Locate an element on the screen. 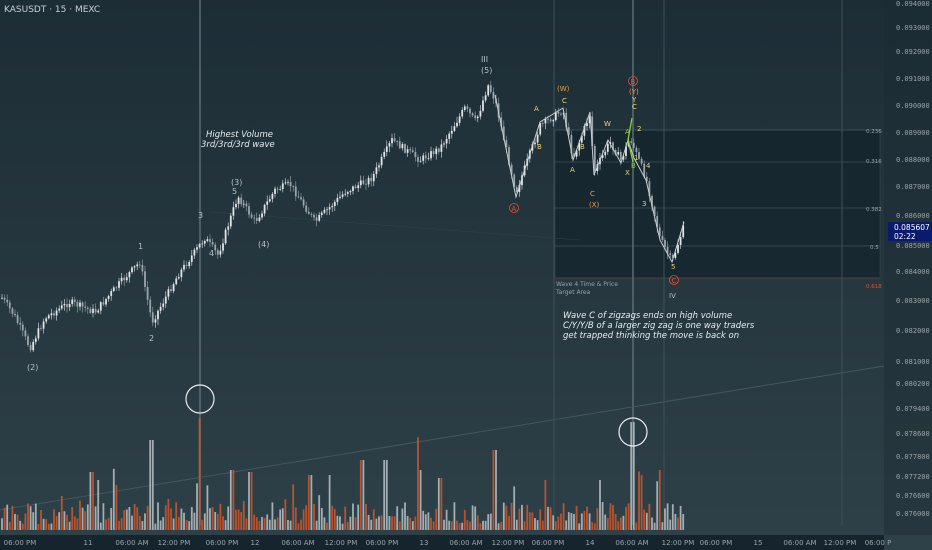  wave-label: (X) is located at coordinates (594, 205).